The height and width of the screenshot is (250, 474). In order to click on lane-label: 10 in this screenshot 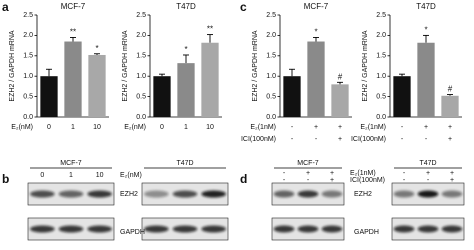, I will do `click(100, 175)`.